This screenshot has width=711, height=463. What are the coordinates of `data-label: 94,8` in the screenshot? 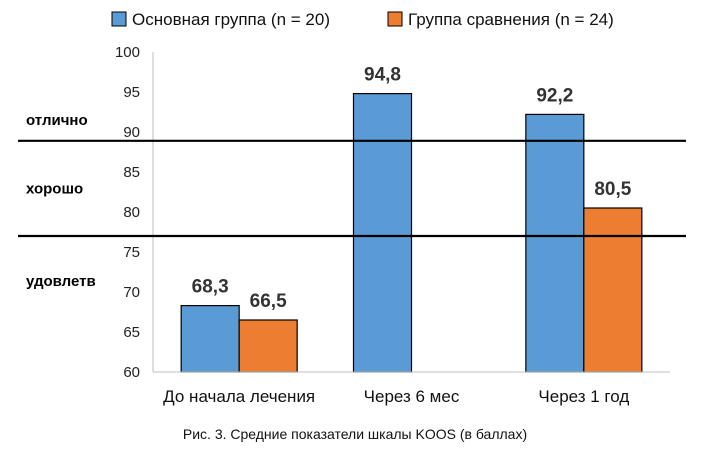 It's located at (382, 75).